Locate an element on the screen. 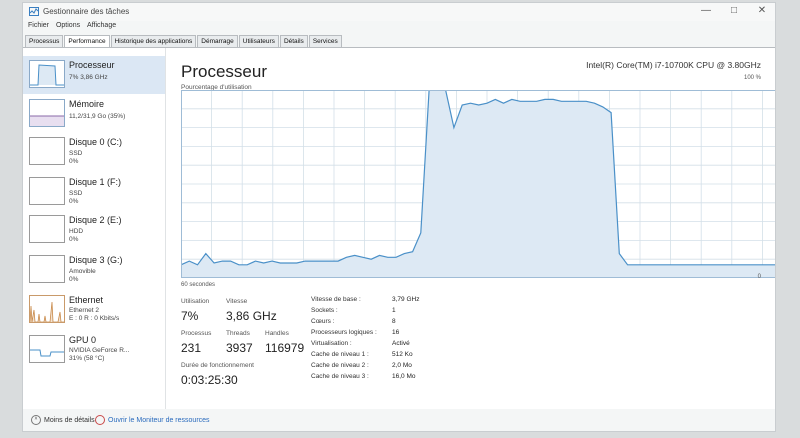  ethernet-thumbnail is located at coordinates (47, 309).